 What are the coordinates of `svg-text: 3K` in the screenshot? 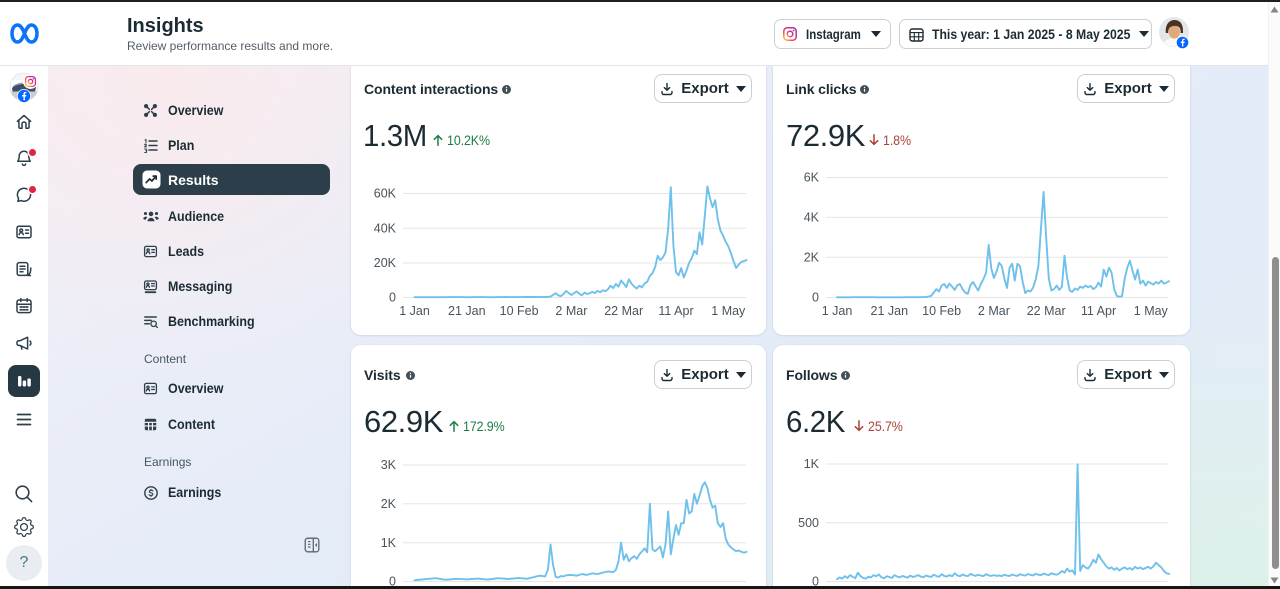 It's located at (389, 465).